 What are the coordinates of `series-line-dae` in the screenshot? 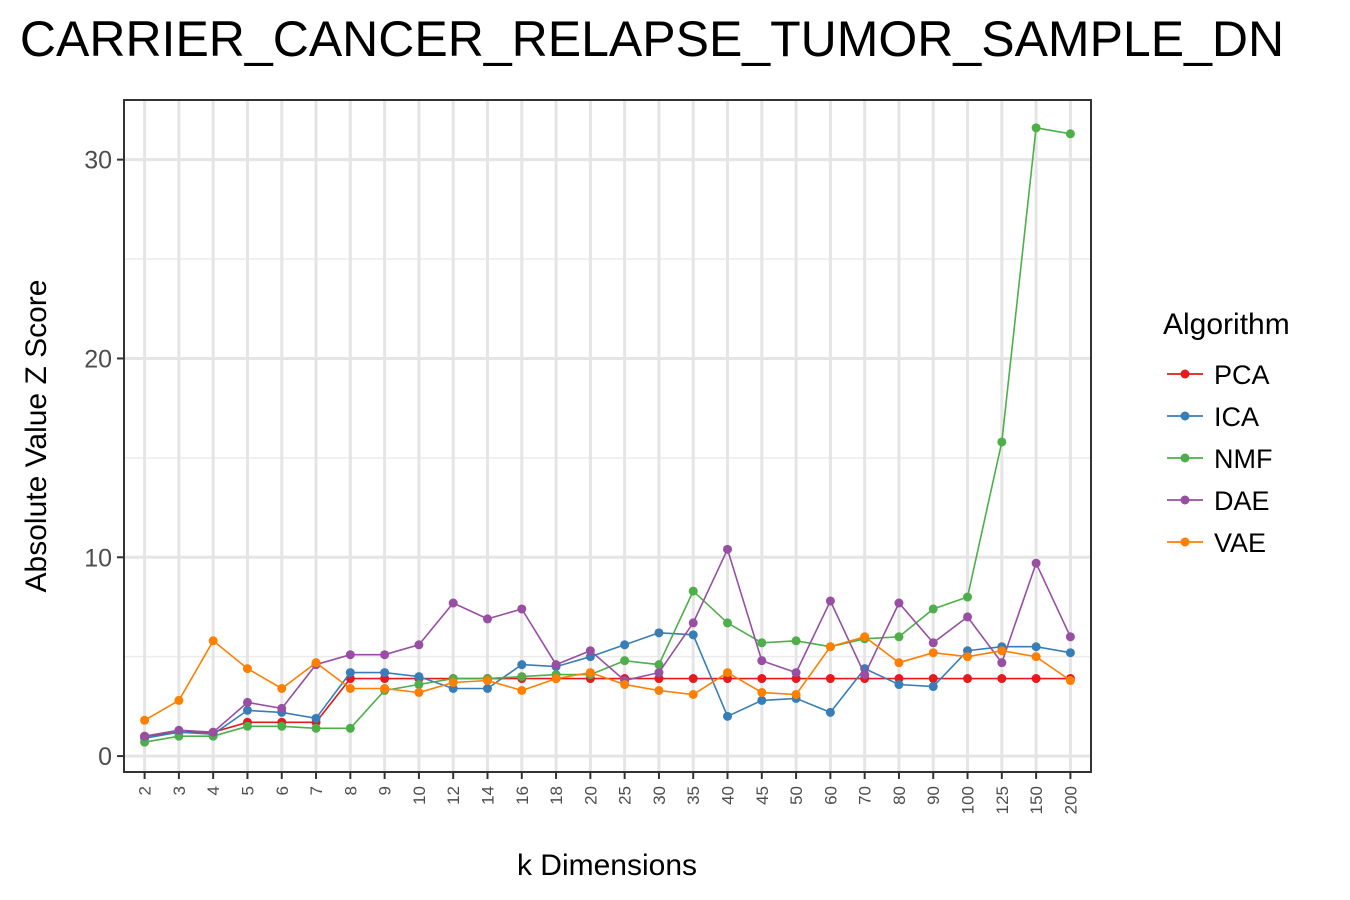 It's located at (608, 642).